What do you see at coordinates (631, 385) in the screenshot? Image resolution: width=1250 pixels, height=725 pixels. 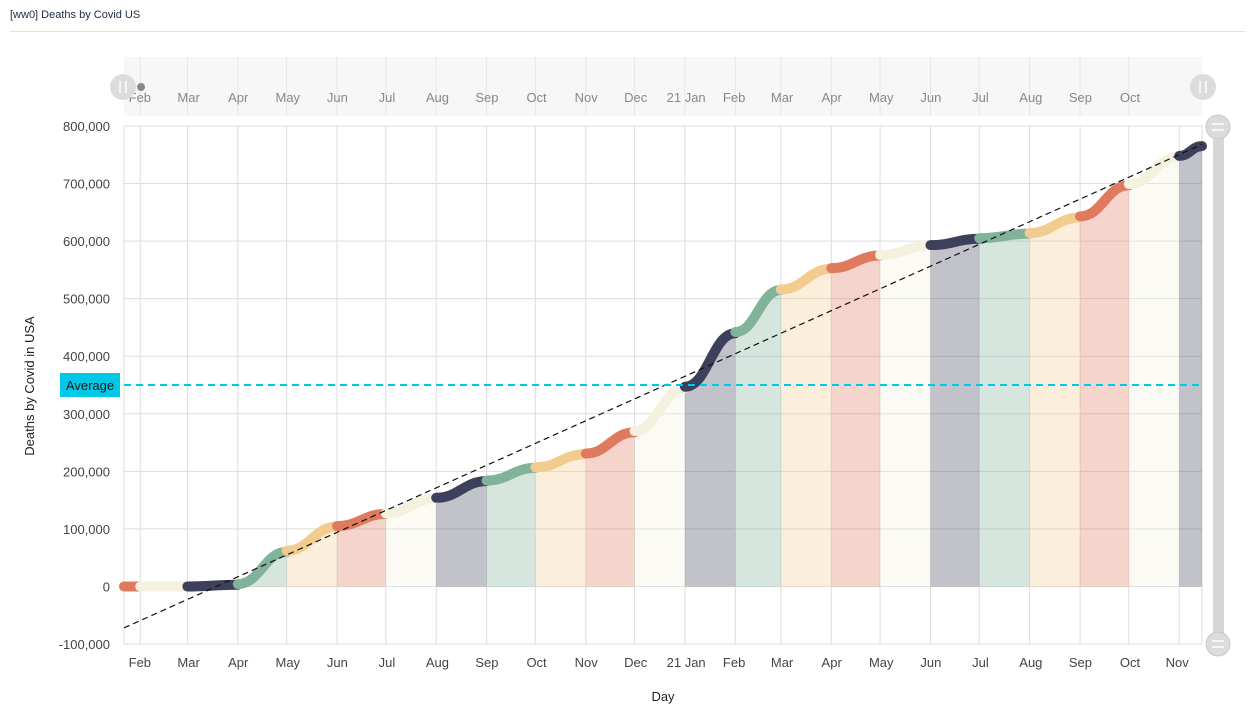 I see `average-line-group: Average` at bounding box center [631, 385].